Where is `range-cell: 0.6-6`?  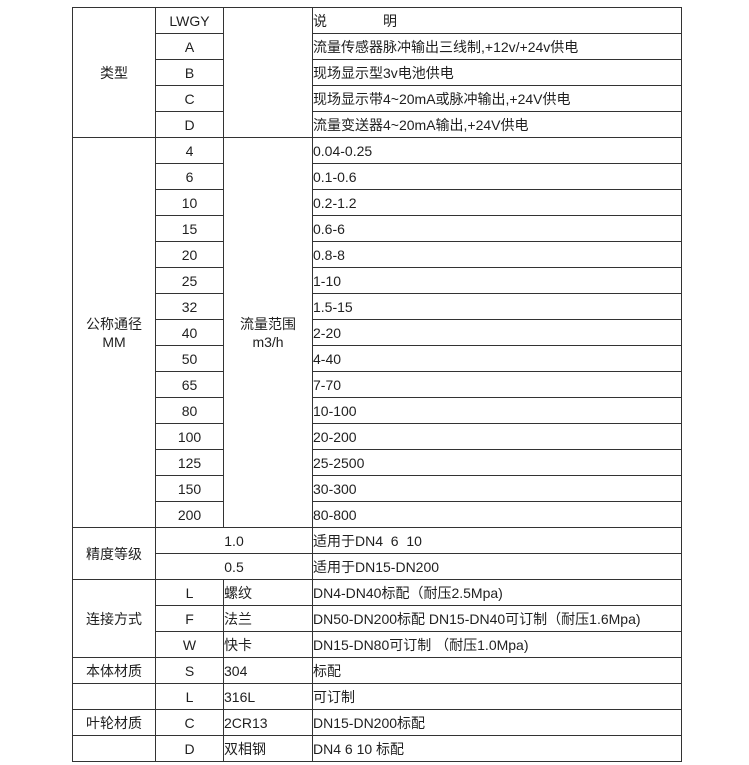 range-cell: 0.6-6 is located at coordinates (497, 228).